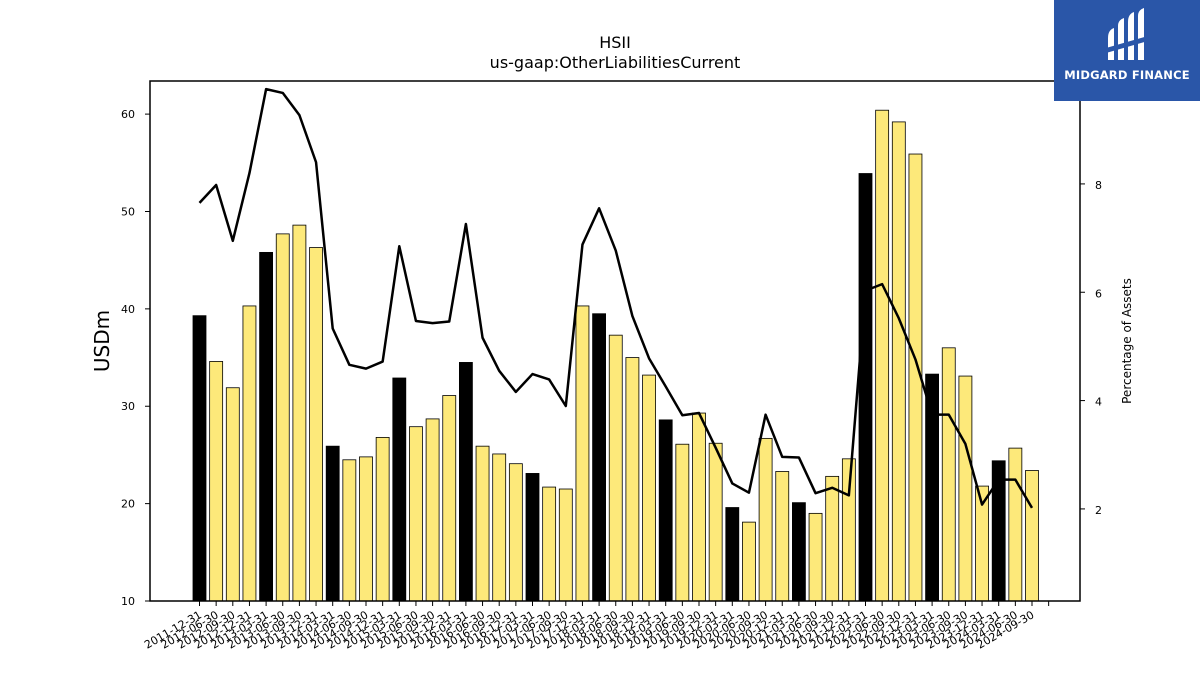 This screenshot has width=1200, height=675. What do you see at coordinates (1091, 348) in the screenshot?
I see `y-axis-right: 2 4 6 8` at bounding box center [1091, 348].